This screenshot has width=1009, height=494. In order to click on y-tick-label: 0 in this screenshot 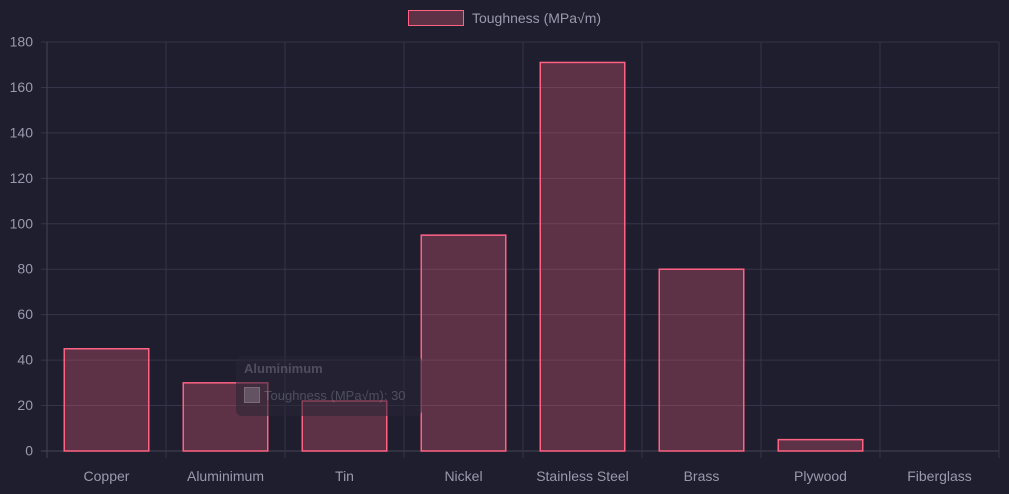, I will do `click(29, 451)`.